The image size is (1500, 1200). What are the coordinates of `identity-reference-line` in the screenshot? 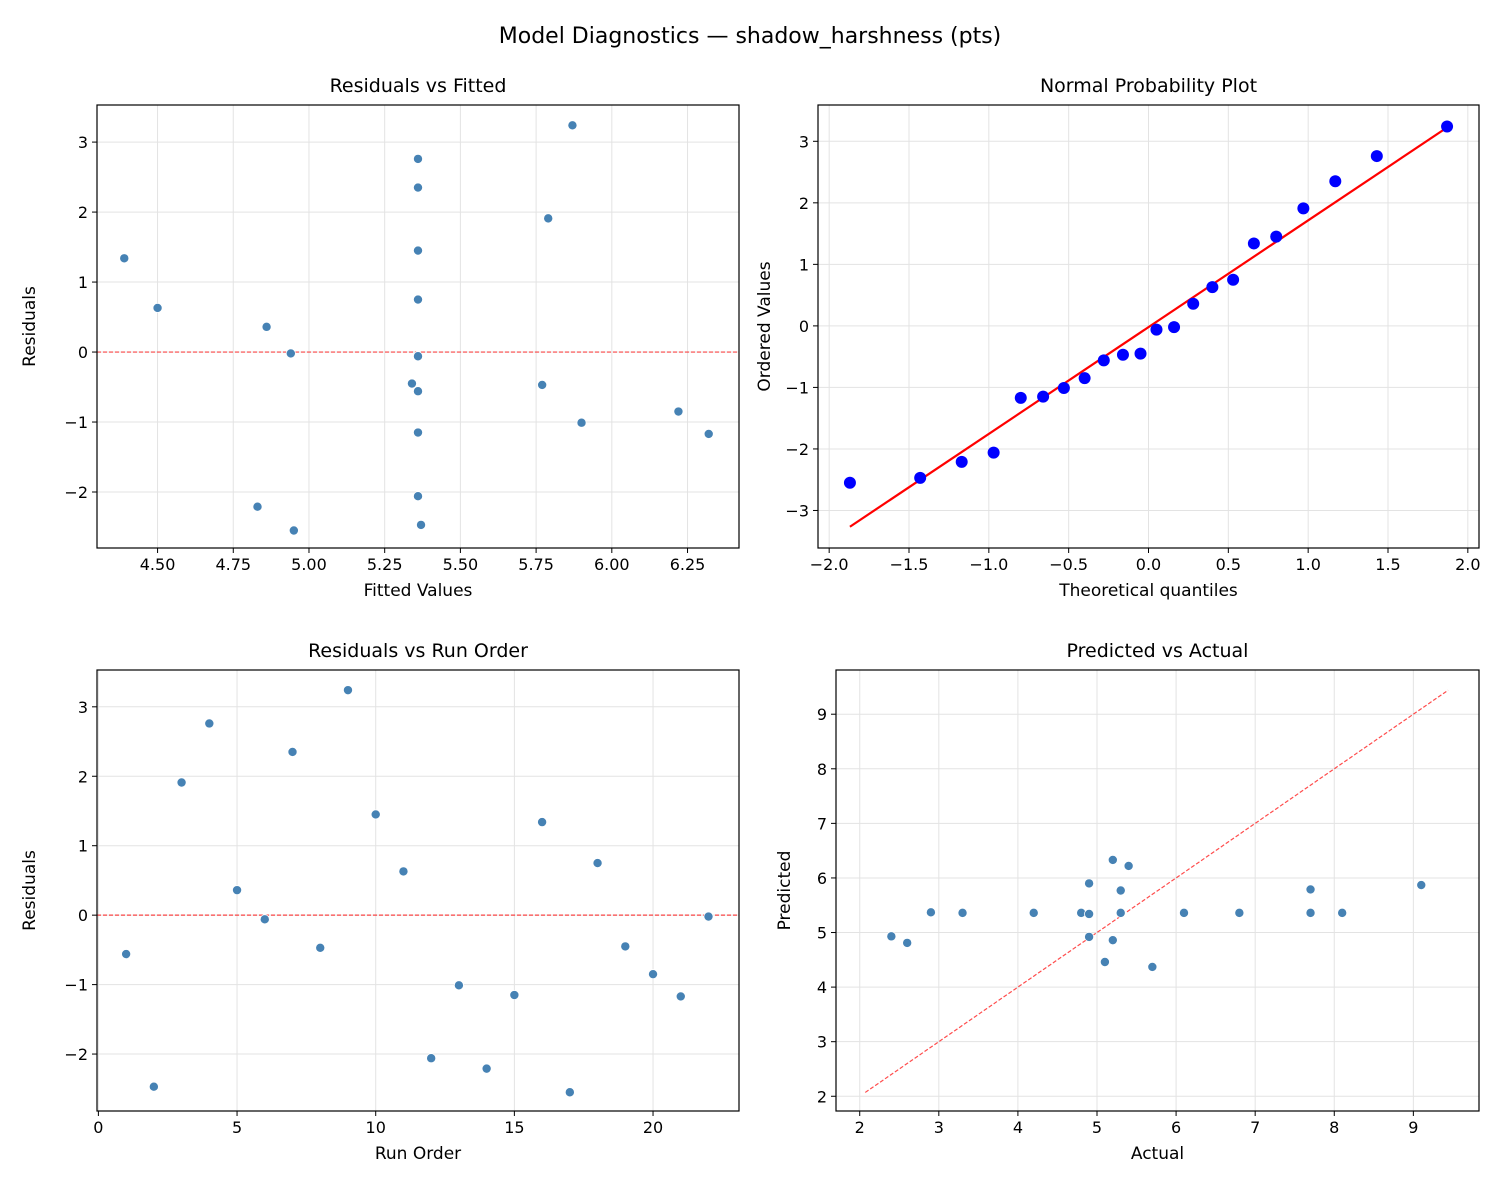 It's located at (1156, 891).